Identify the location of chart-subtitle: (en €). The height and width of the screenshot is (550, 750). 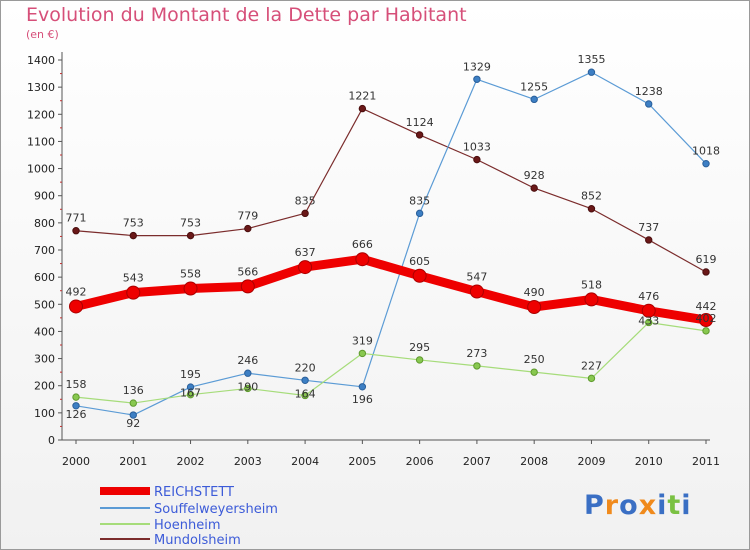
(42, 34).